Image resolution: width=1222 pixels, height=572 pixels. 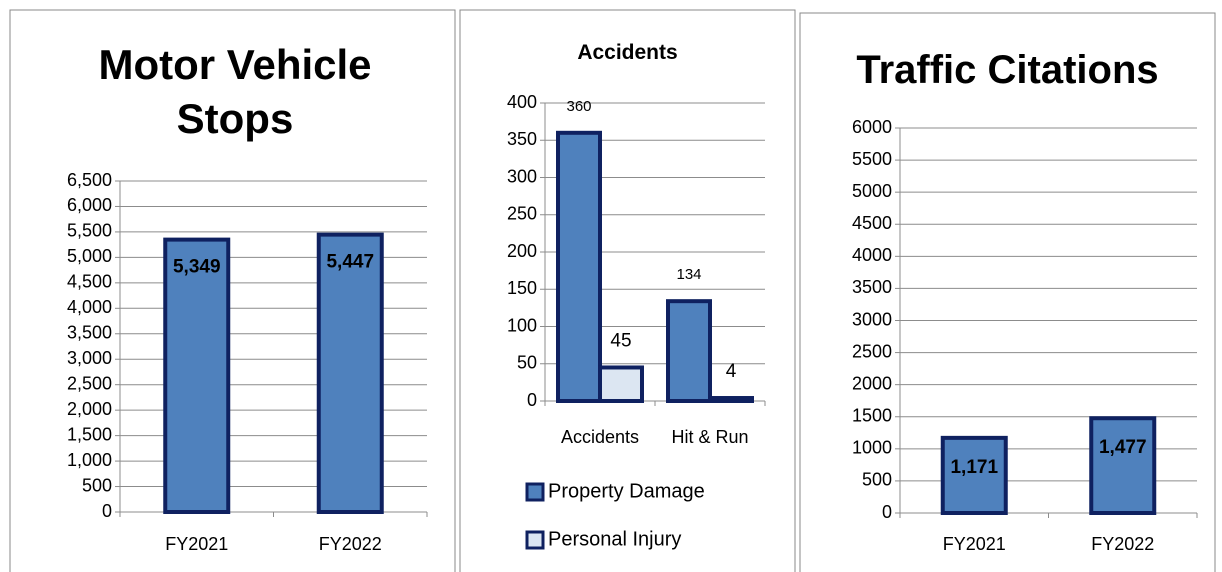 What do you see at coordinates (89, 409) in the screenshot?
I see `y-tick-label: 2,000` at bounding box center [89, 409].